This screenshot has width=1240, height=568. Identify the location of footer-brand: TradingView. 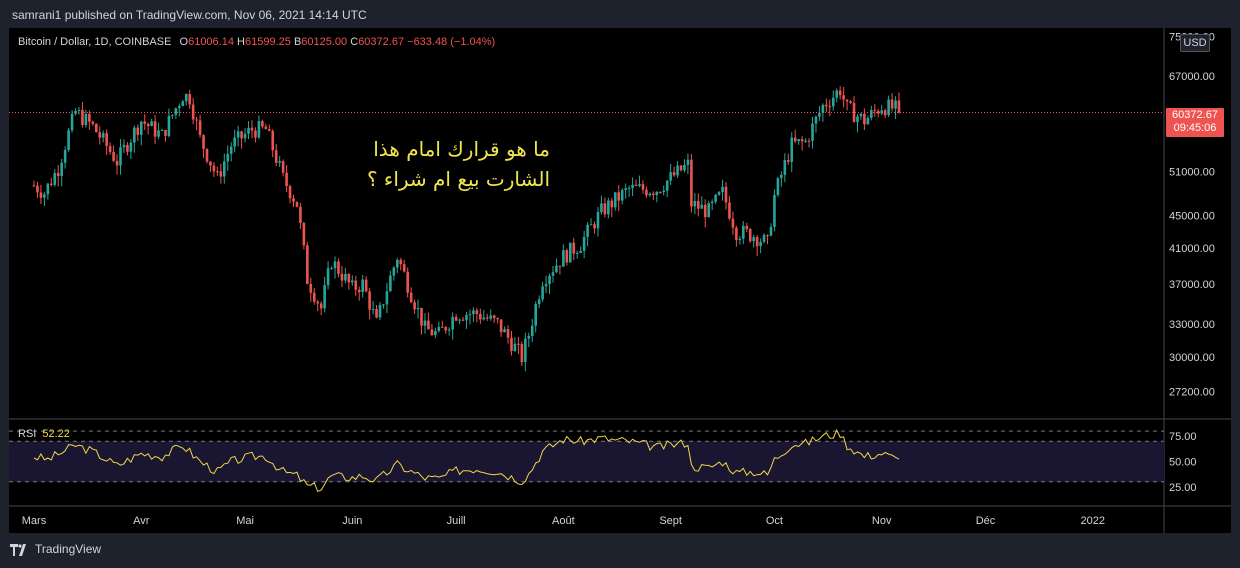
(55, 549).